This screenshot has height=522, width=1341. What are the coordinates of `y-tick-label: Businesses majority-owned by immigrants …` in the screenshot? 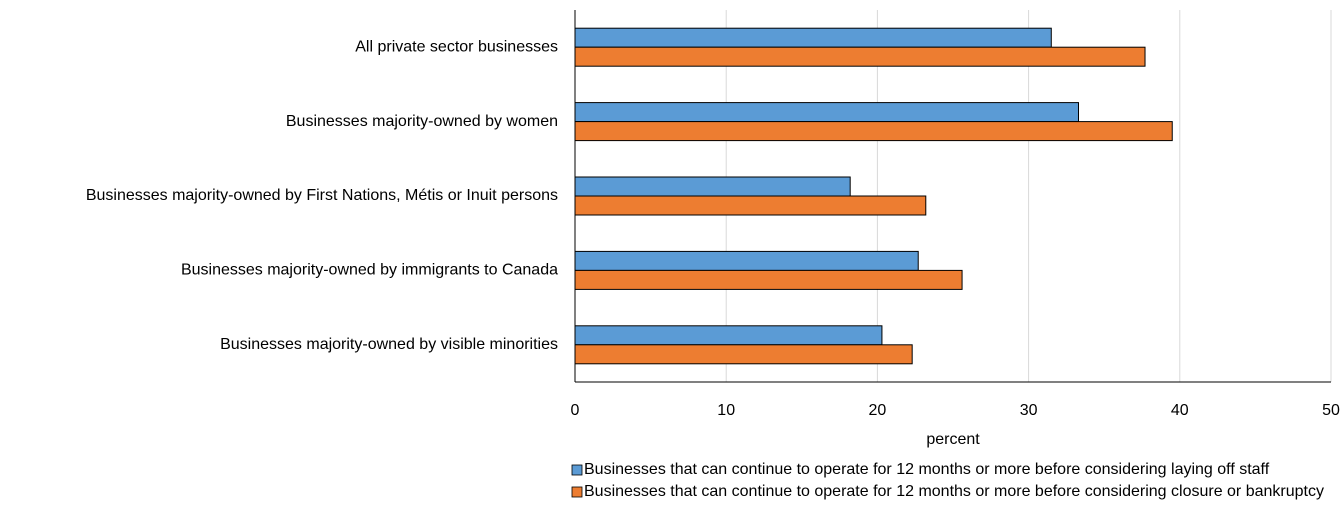 It's located at (369, 270).